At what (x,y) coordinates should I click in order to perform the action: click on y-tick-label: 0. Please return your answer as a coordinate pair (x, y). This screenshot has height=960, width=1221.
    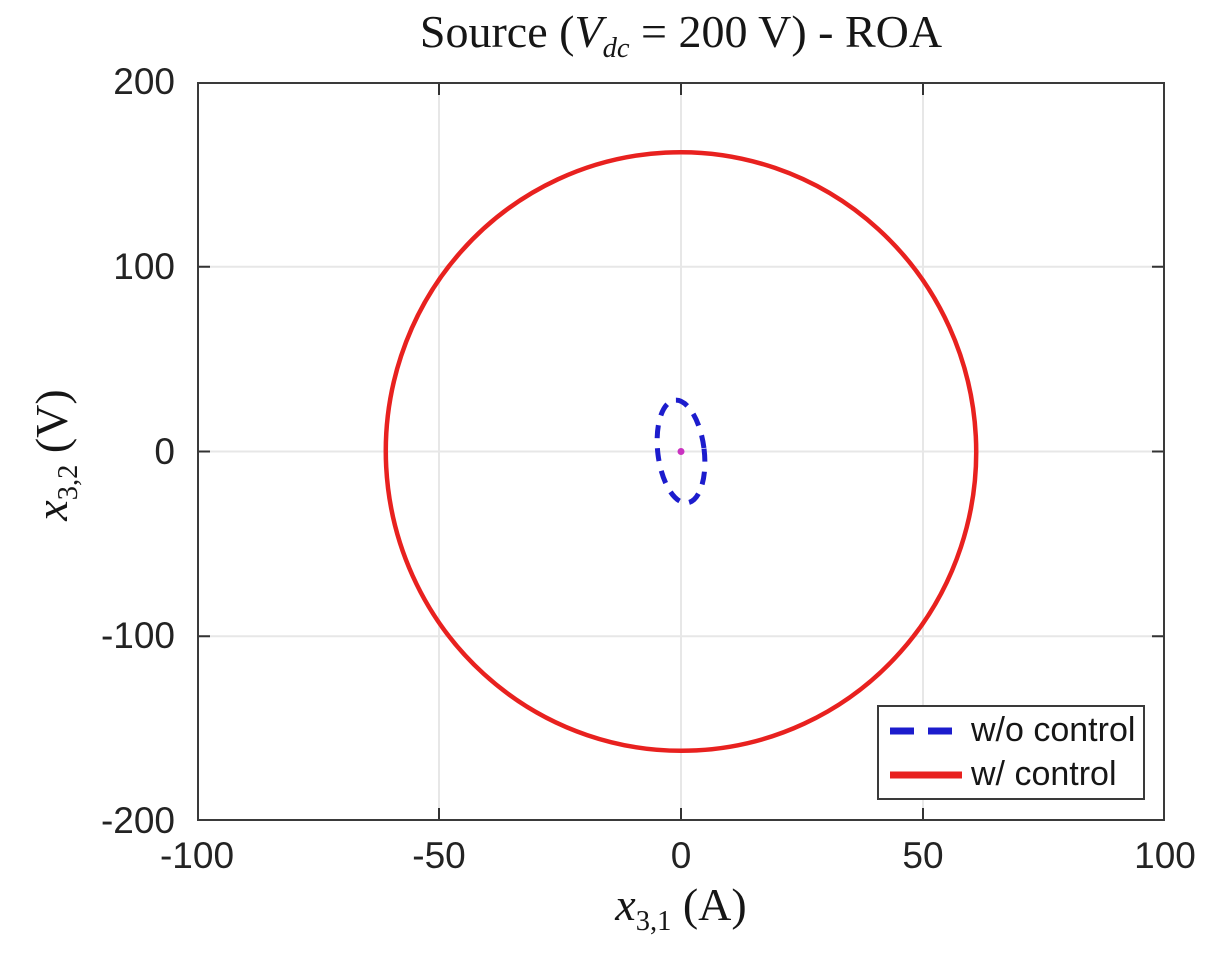
    Looking at the image, I should click on (164, 451).